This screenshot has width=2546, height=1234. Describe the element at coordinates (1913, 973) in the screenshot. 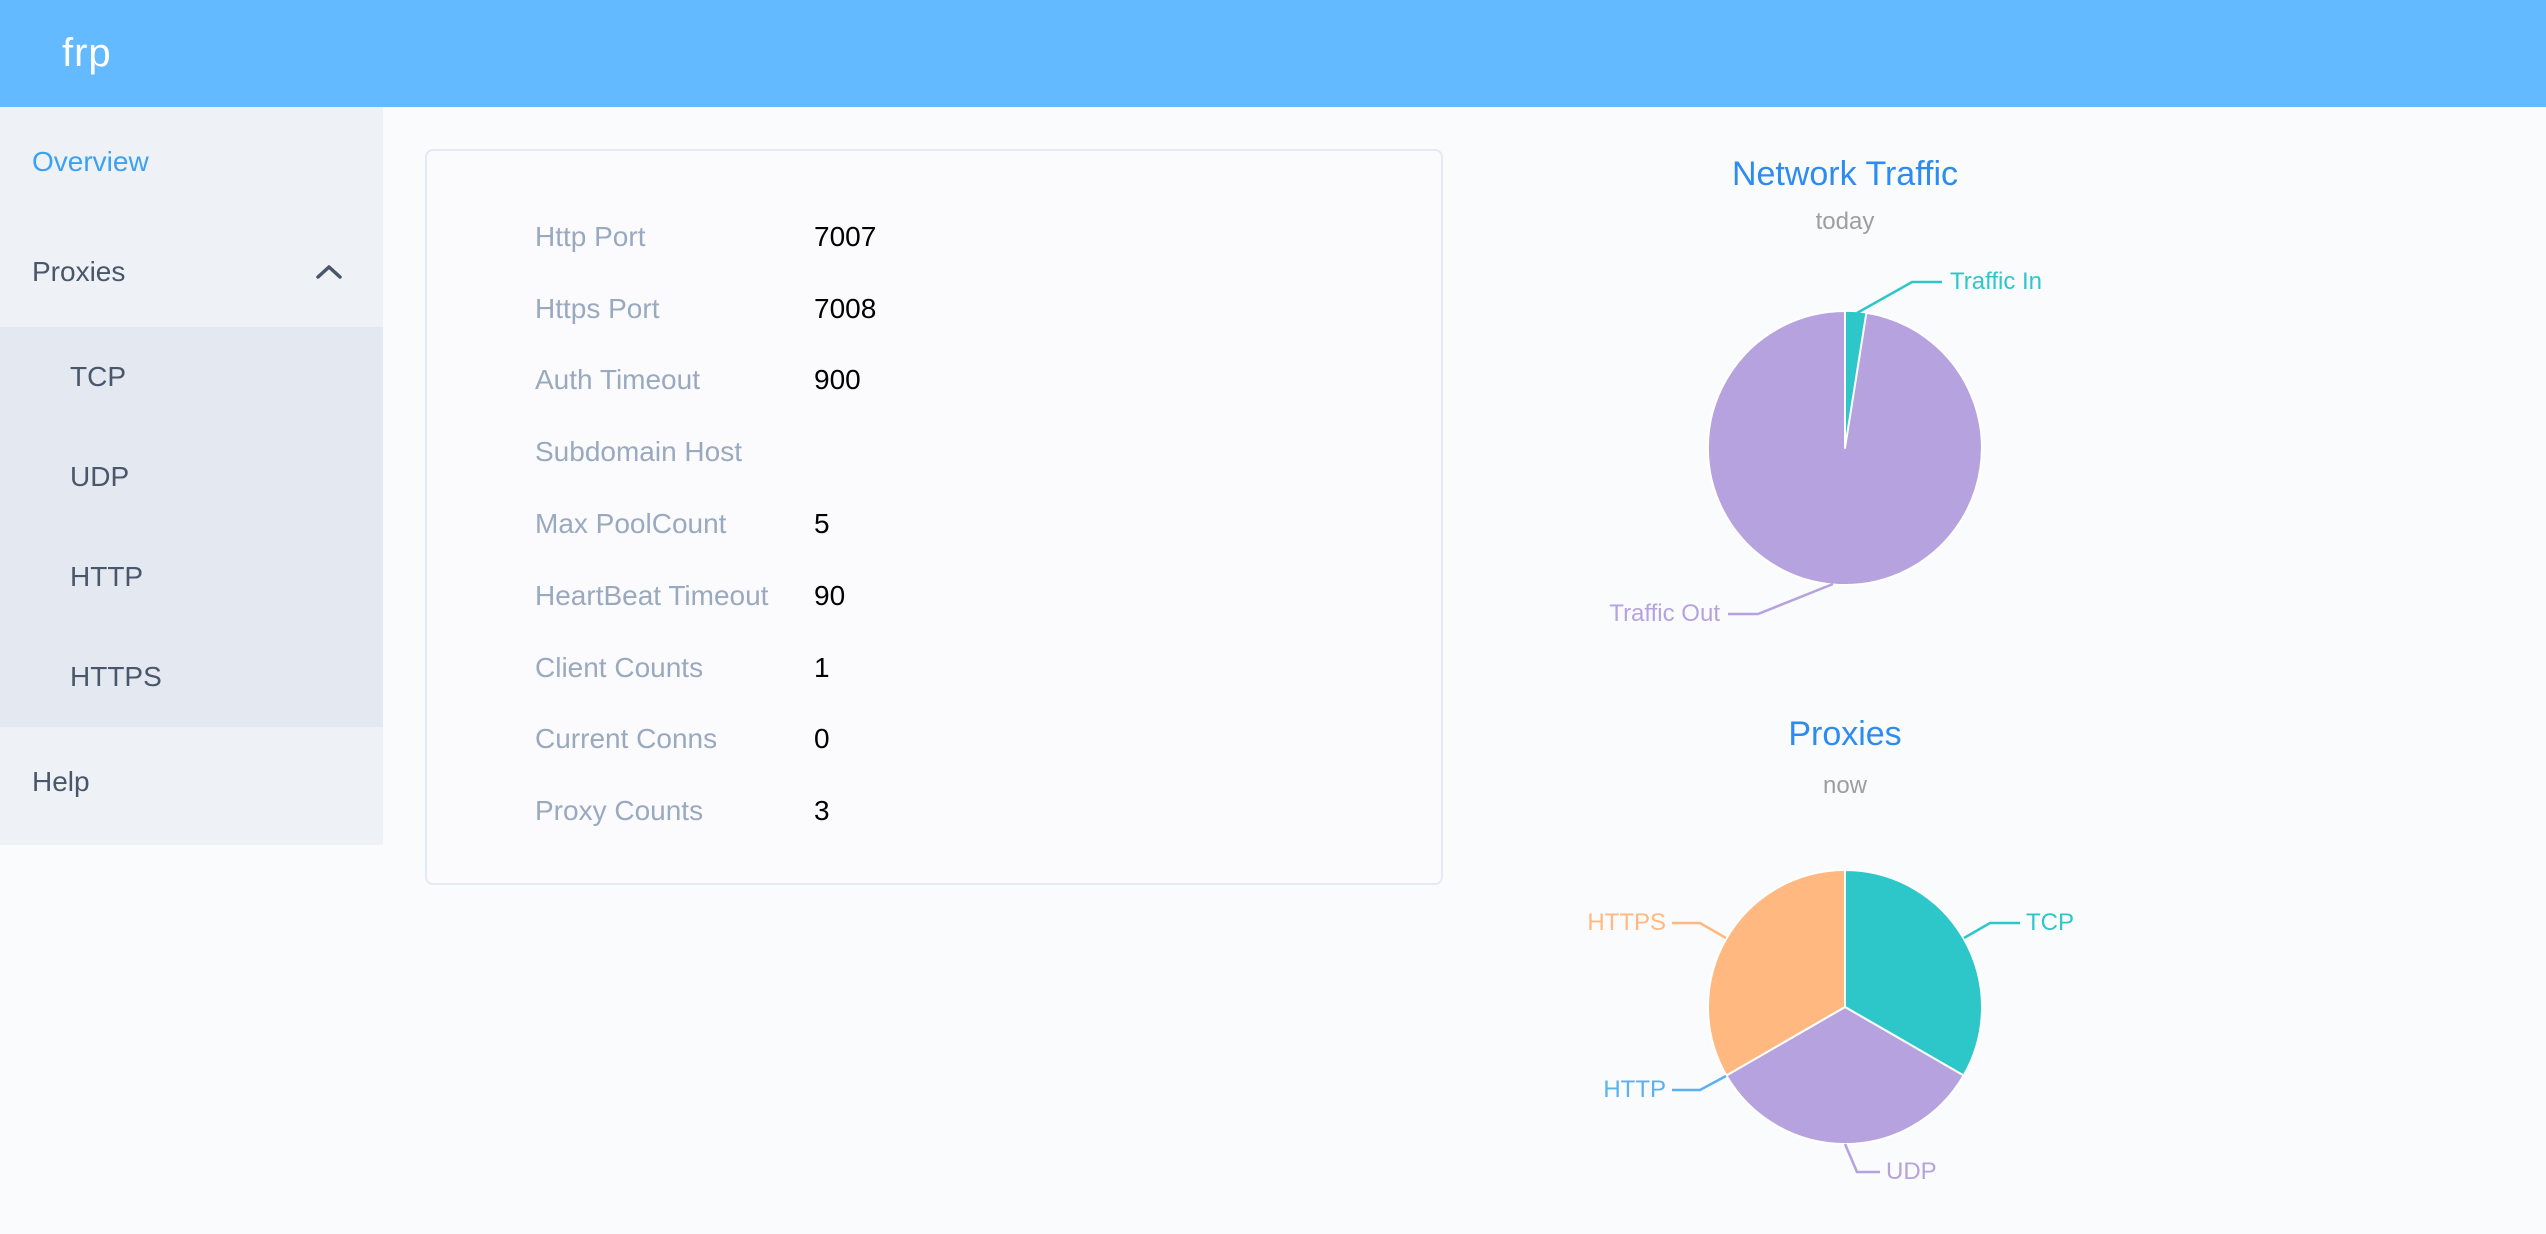

I see `pie-slice-tcp` at that location.